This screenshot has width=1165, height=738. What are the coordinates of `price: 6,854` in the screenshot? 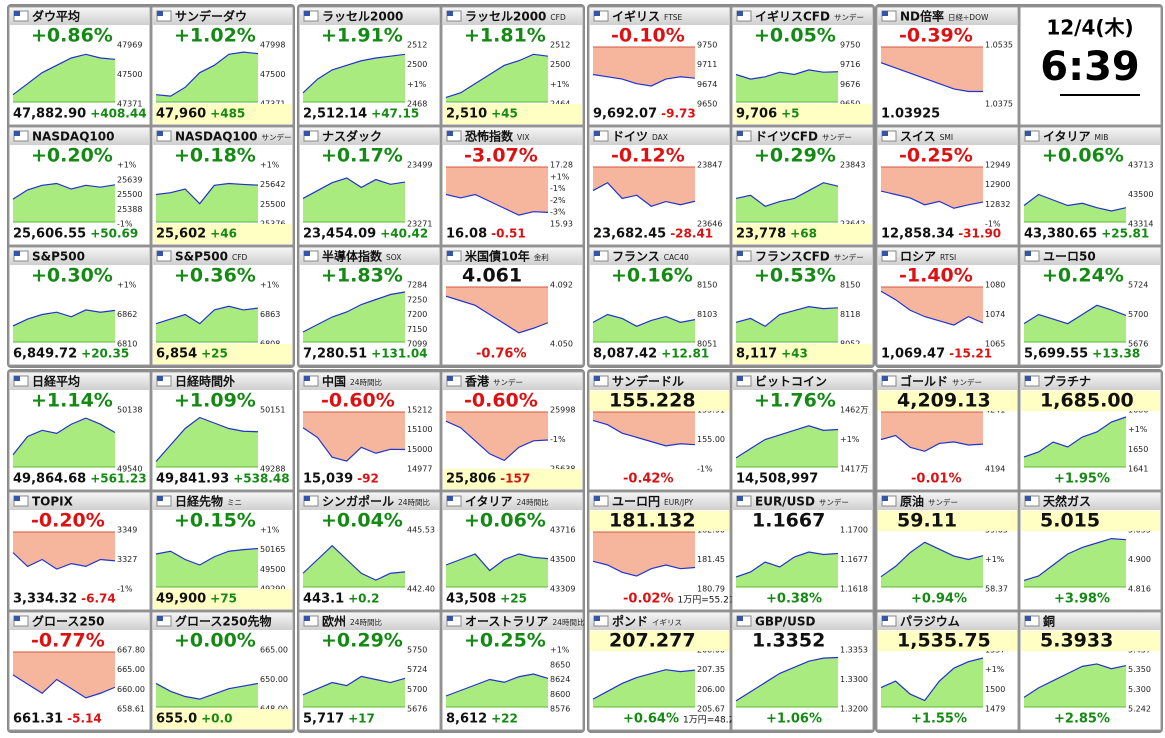 It's located at (176, 354).